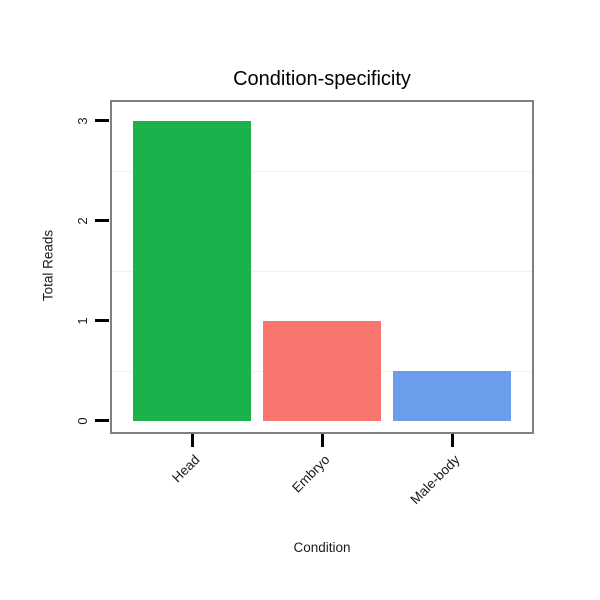 This screenshot has height=600, width=600. I want to click on y-axis-title: Total Reads, so click(48, 265).